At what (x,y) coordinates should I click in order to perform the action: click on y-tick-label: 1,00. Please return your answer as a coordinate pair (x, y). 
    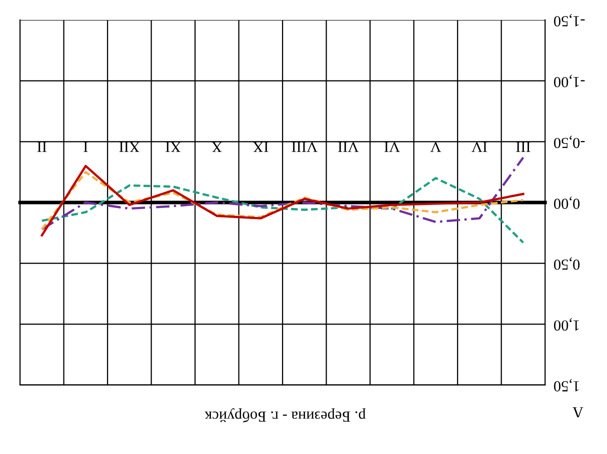
    Looking at the image, I should click on (566, 324).